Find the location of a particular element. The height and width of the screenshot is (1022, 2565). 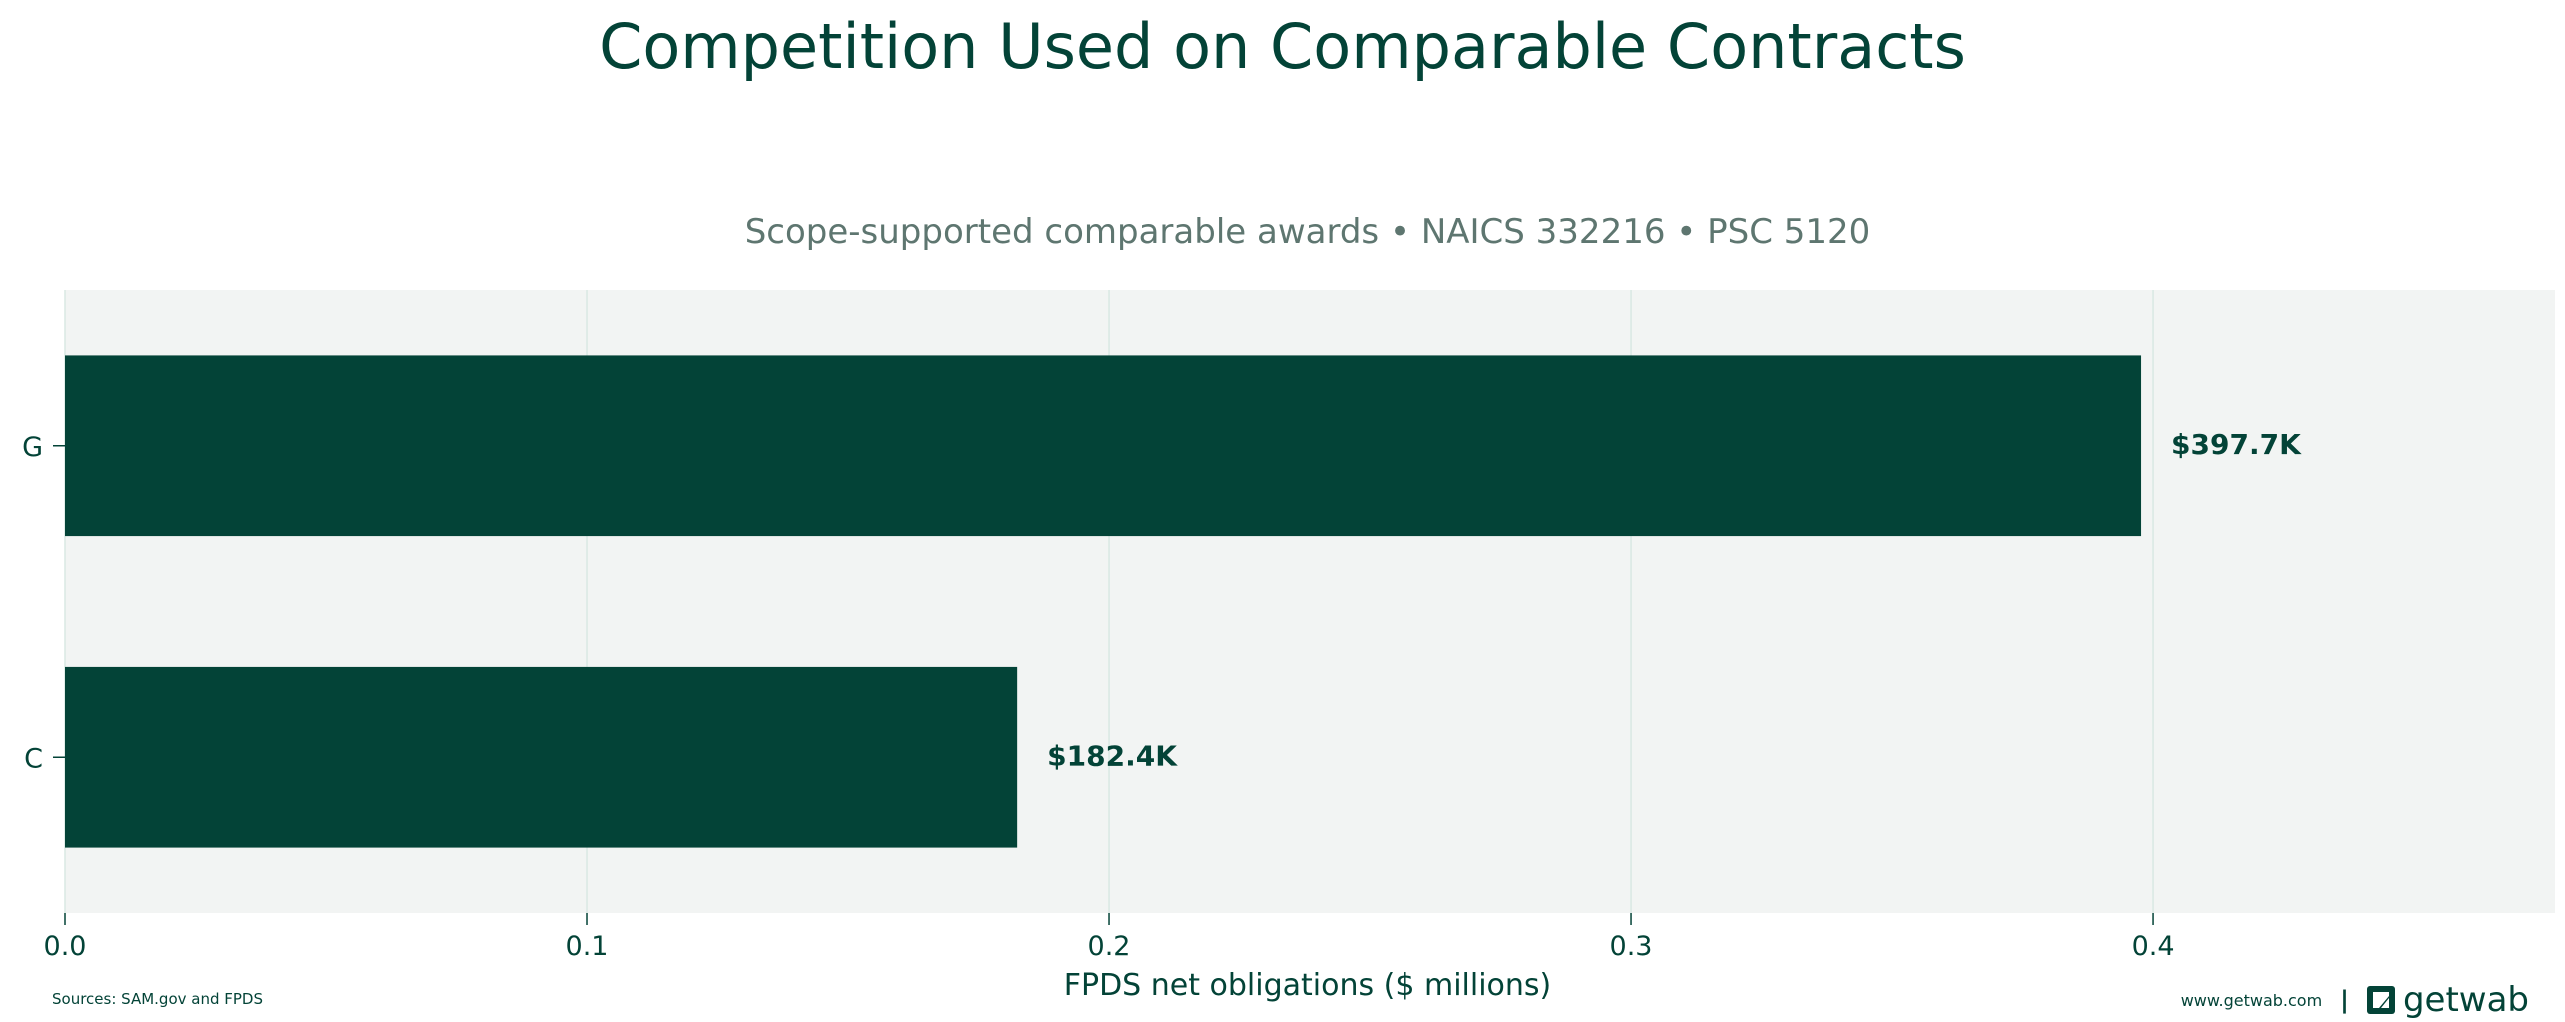

x-tick-label: 0.1 is located at coordinates (587, 946).